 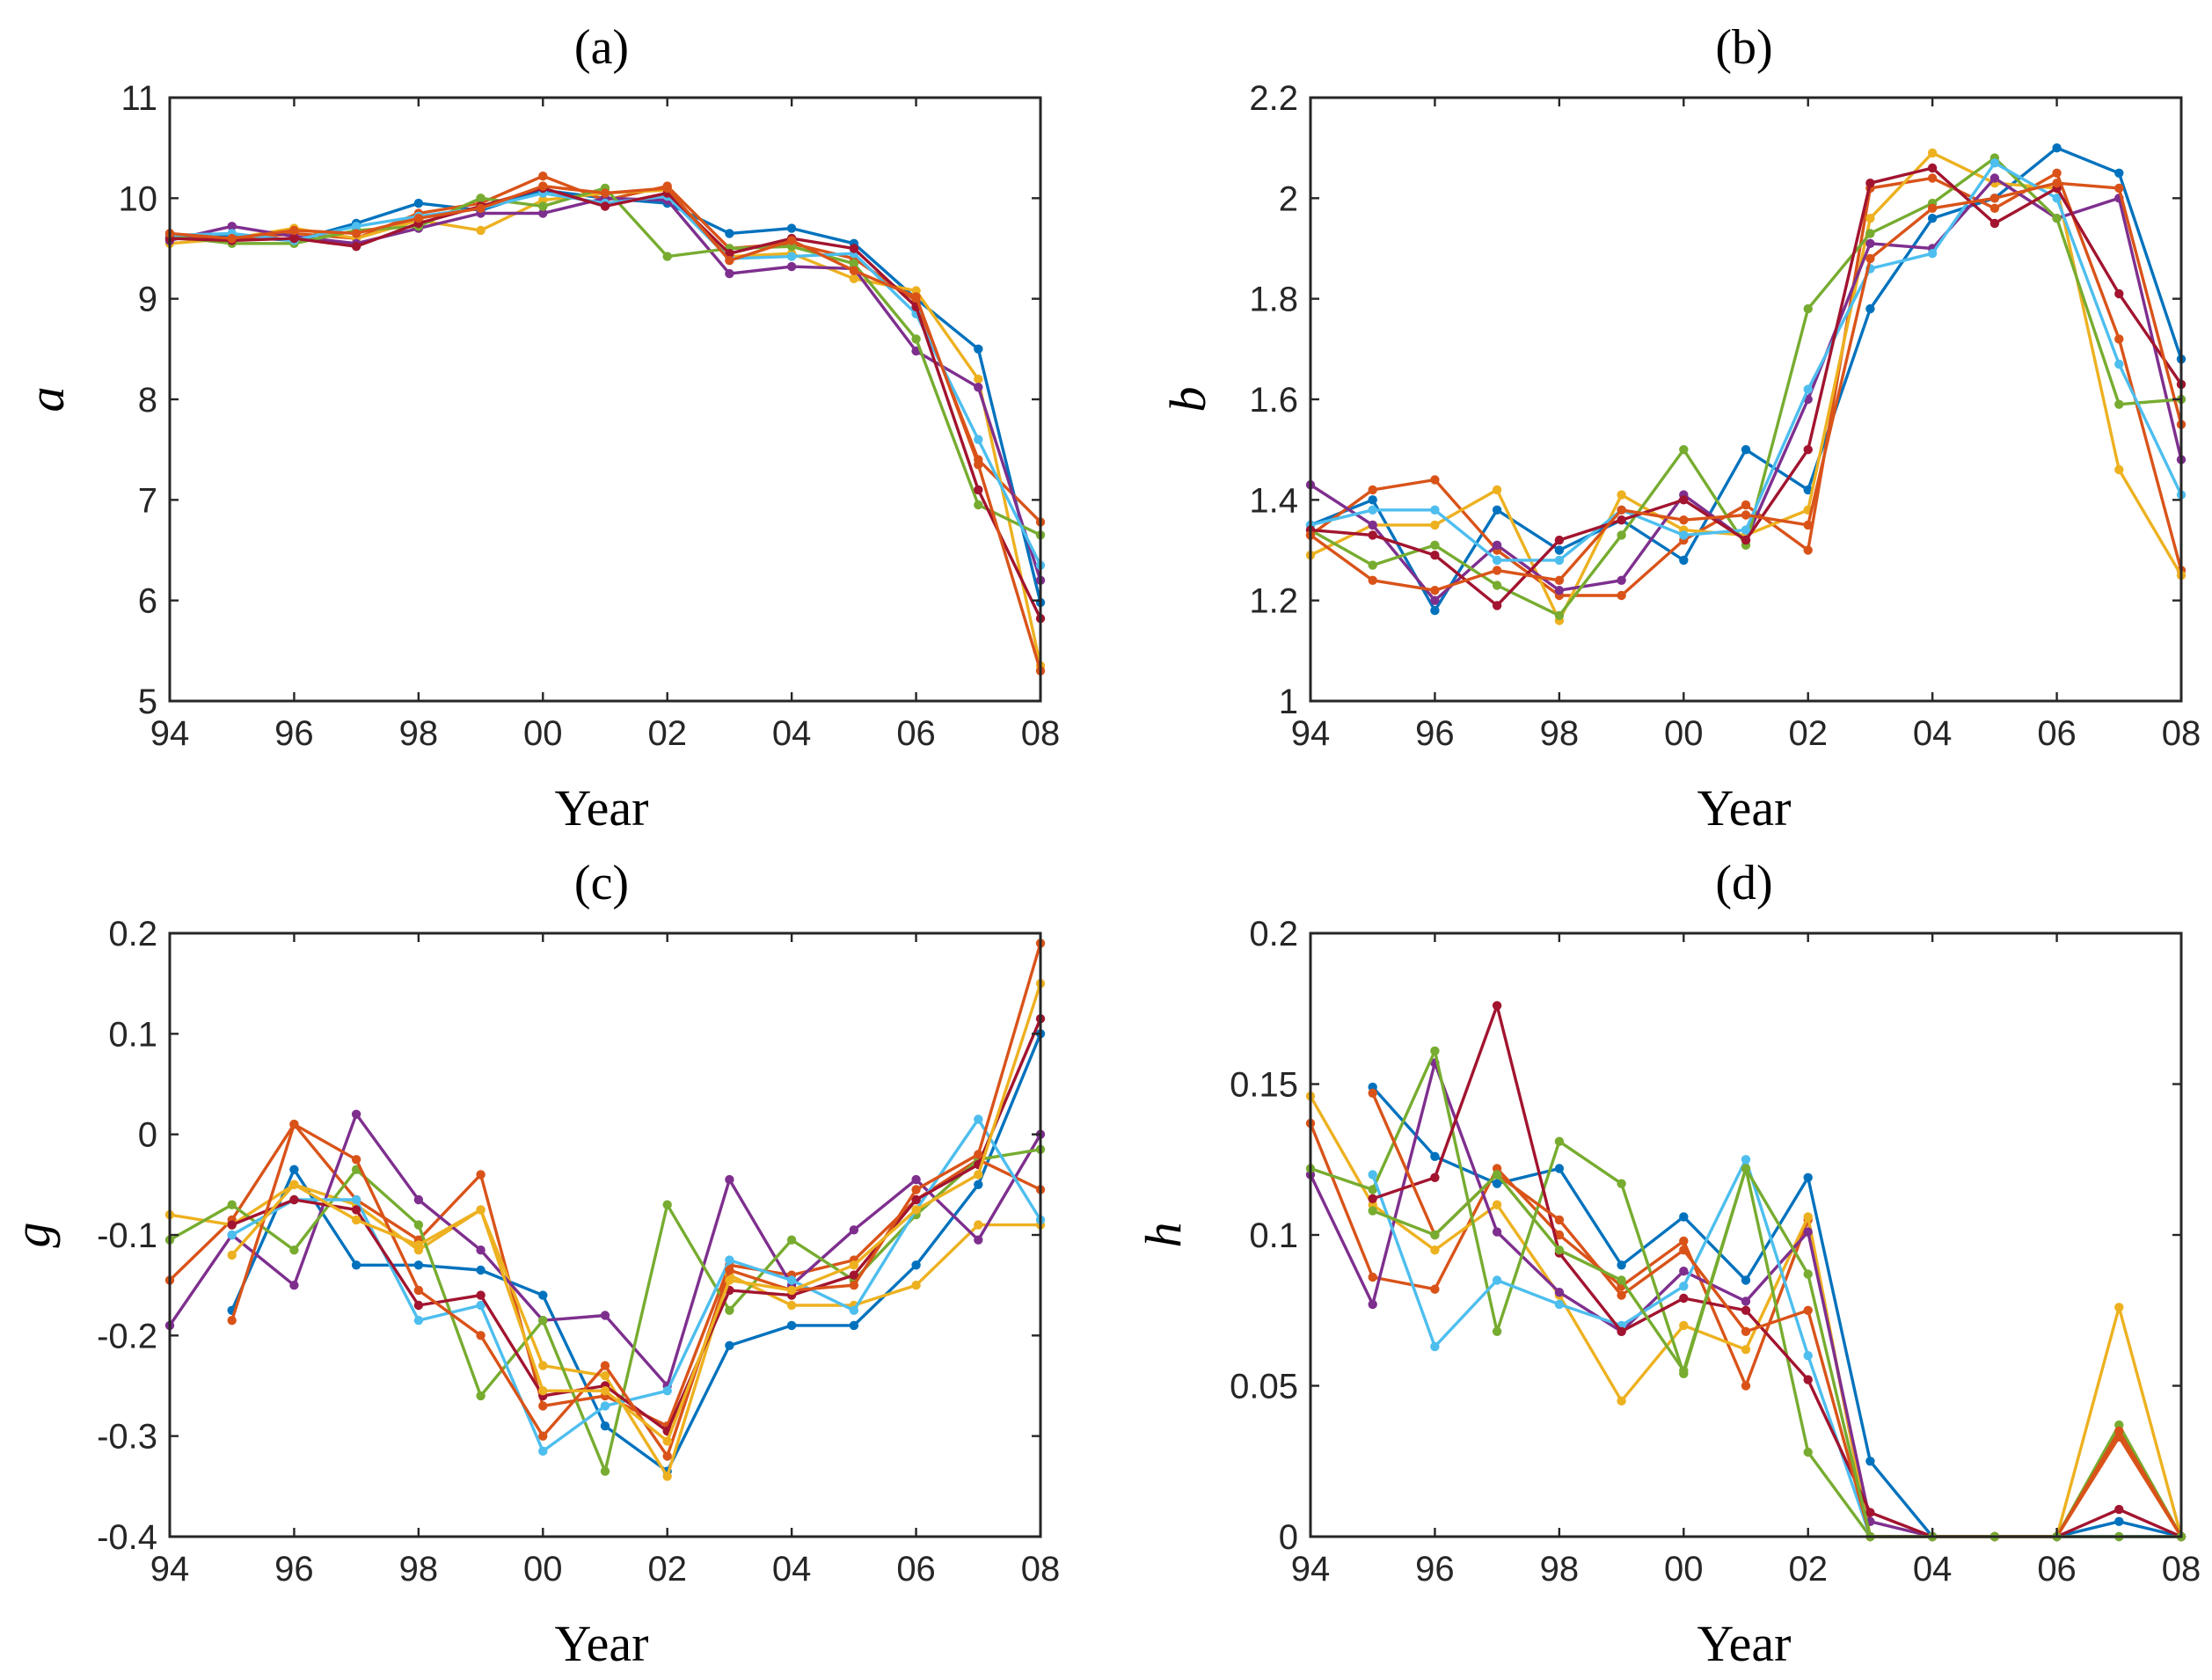 What do you see at coordinates (1264, 1085) in the screenshot?
I see `panel-d-ytick-label: 0.15` at bounding box center [1264, 1085].